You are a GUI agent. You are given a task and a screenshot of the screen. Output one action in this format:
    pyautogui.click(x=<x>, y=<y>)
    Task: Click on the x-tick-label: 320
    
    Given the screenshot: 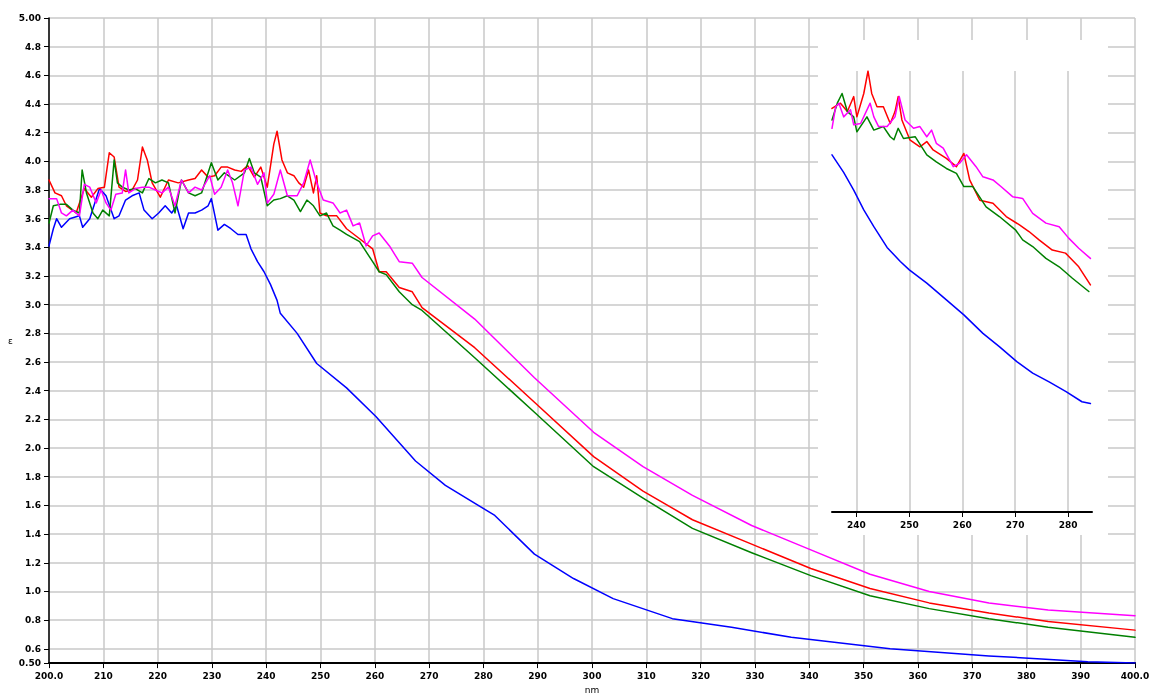 What is the action you would take?
    pyautogui.click(x=700, y=675)
    